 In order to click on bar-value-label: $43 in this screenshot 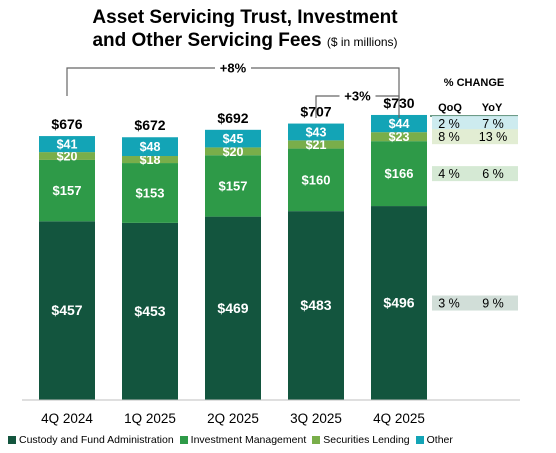, I will do `click(316, 132)`.